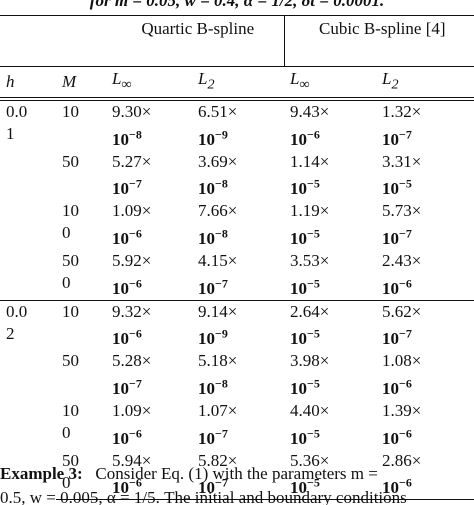 This screenshot has width=474, height=505. What do you see at coordinates (149, 275) in the screenshot?
I see `error-cell: 5.92× 10−6` at bounding box center [149, 275].